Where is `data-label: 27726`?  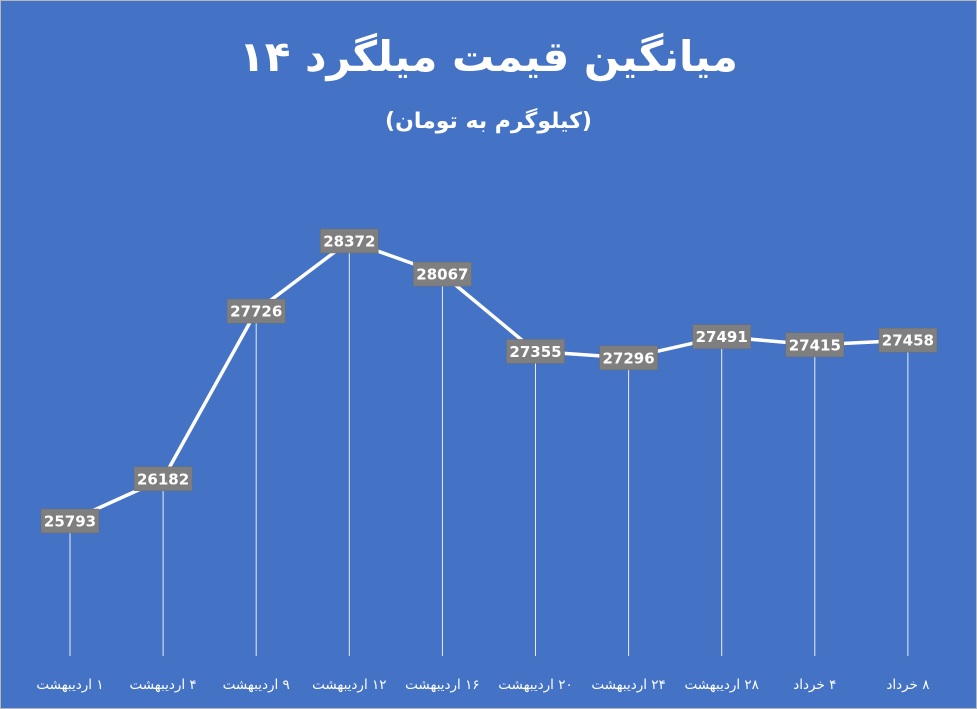
data-label: 27726 is located at coordinates (256, 311).